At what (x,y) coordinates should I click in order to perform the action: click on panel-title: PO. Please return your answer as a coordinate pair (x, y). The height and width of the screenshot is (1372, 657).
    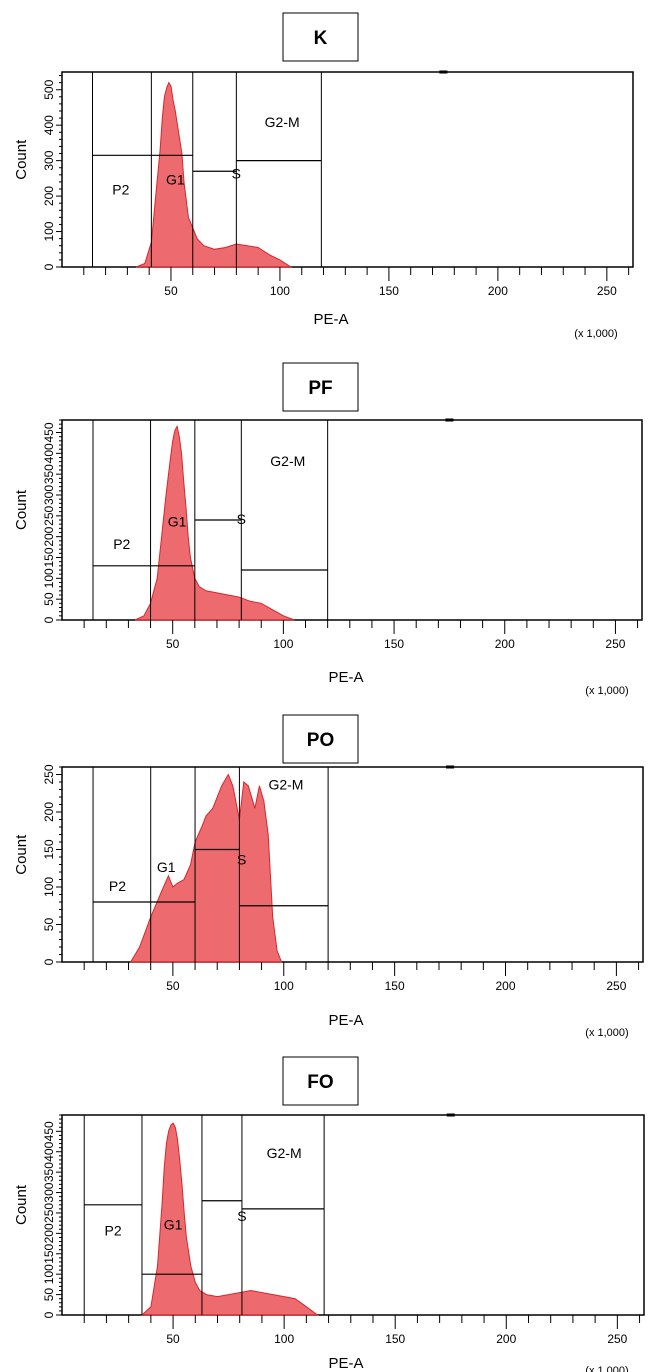
    Looking at the image, I should click on (320, 740).